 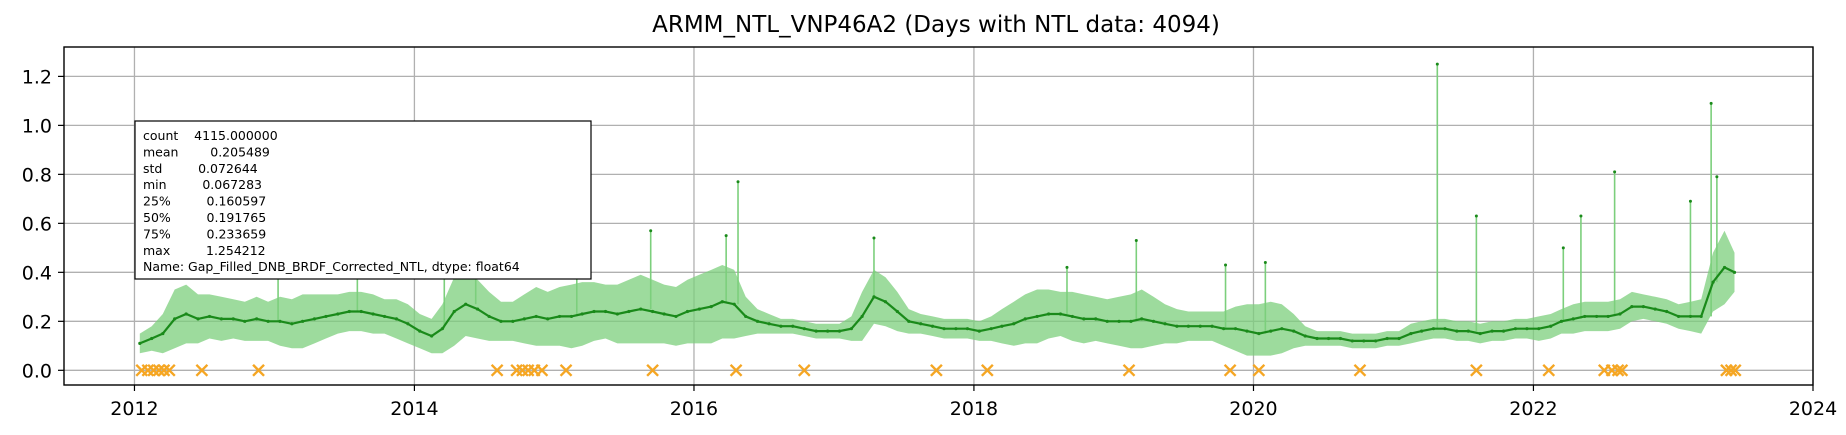 What do you see at coordinates (414, 409) in the screenshot?
I see `x-tick-label: 2014` at bounding box center [414, 409].